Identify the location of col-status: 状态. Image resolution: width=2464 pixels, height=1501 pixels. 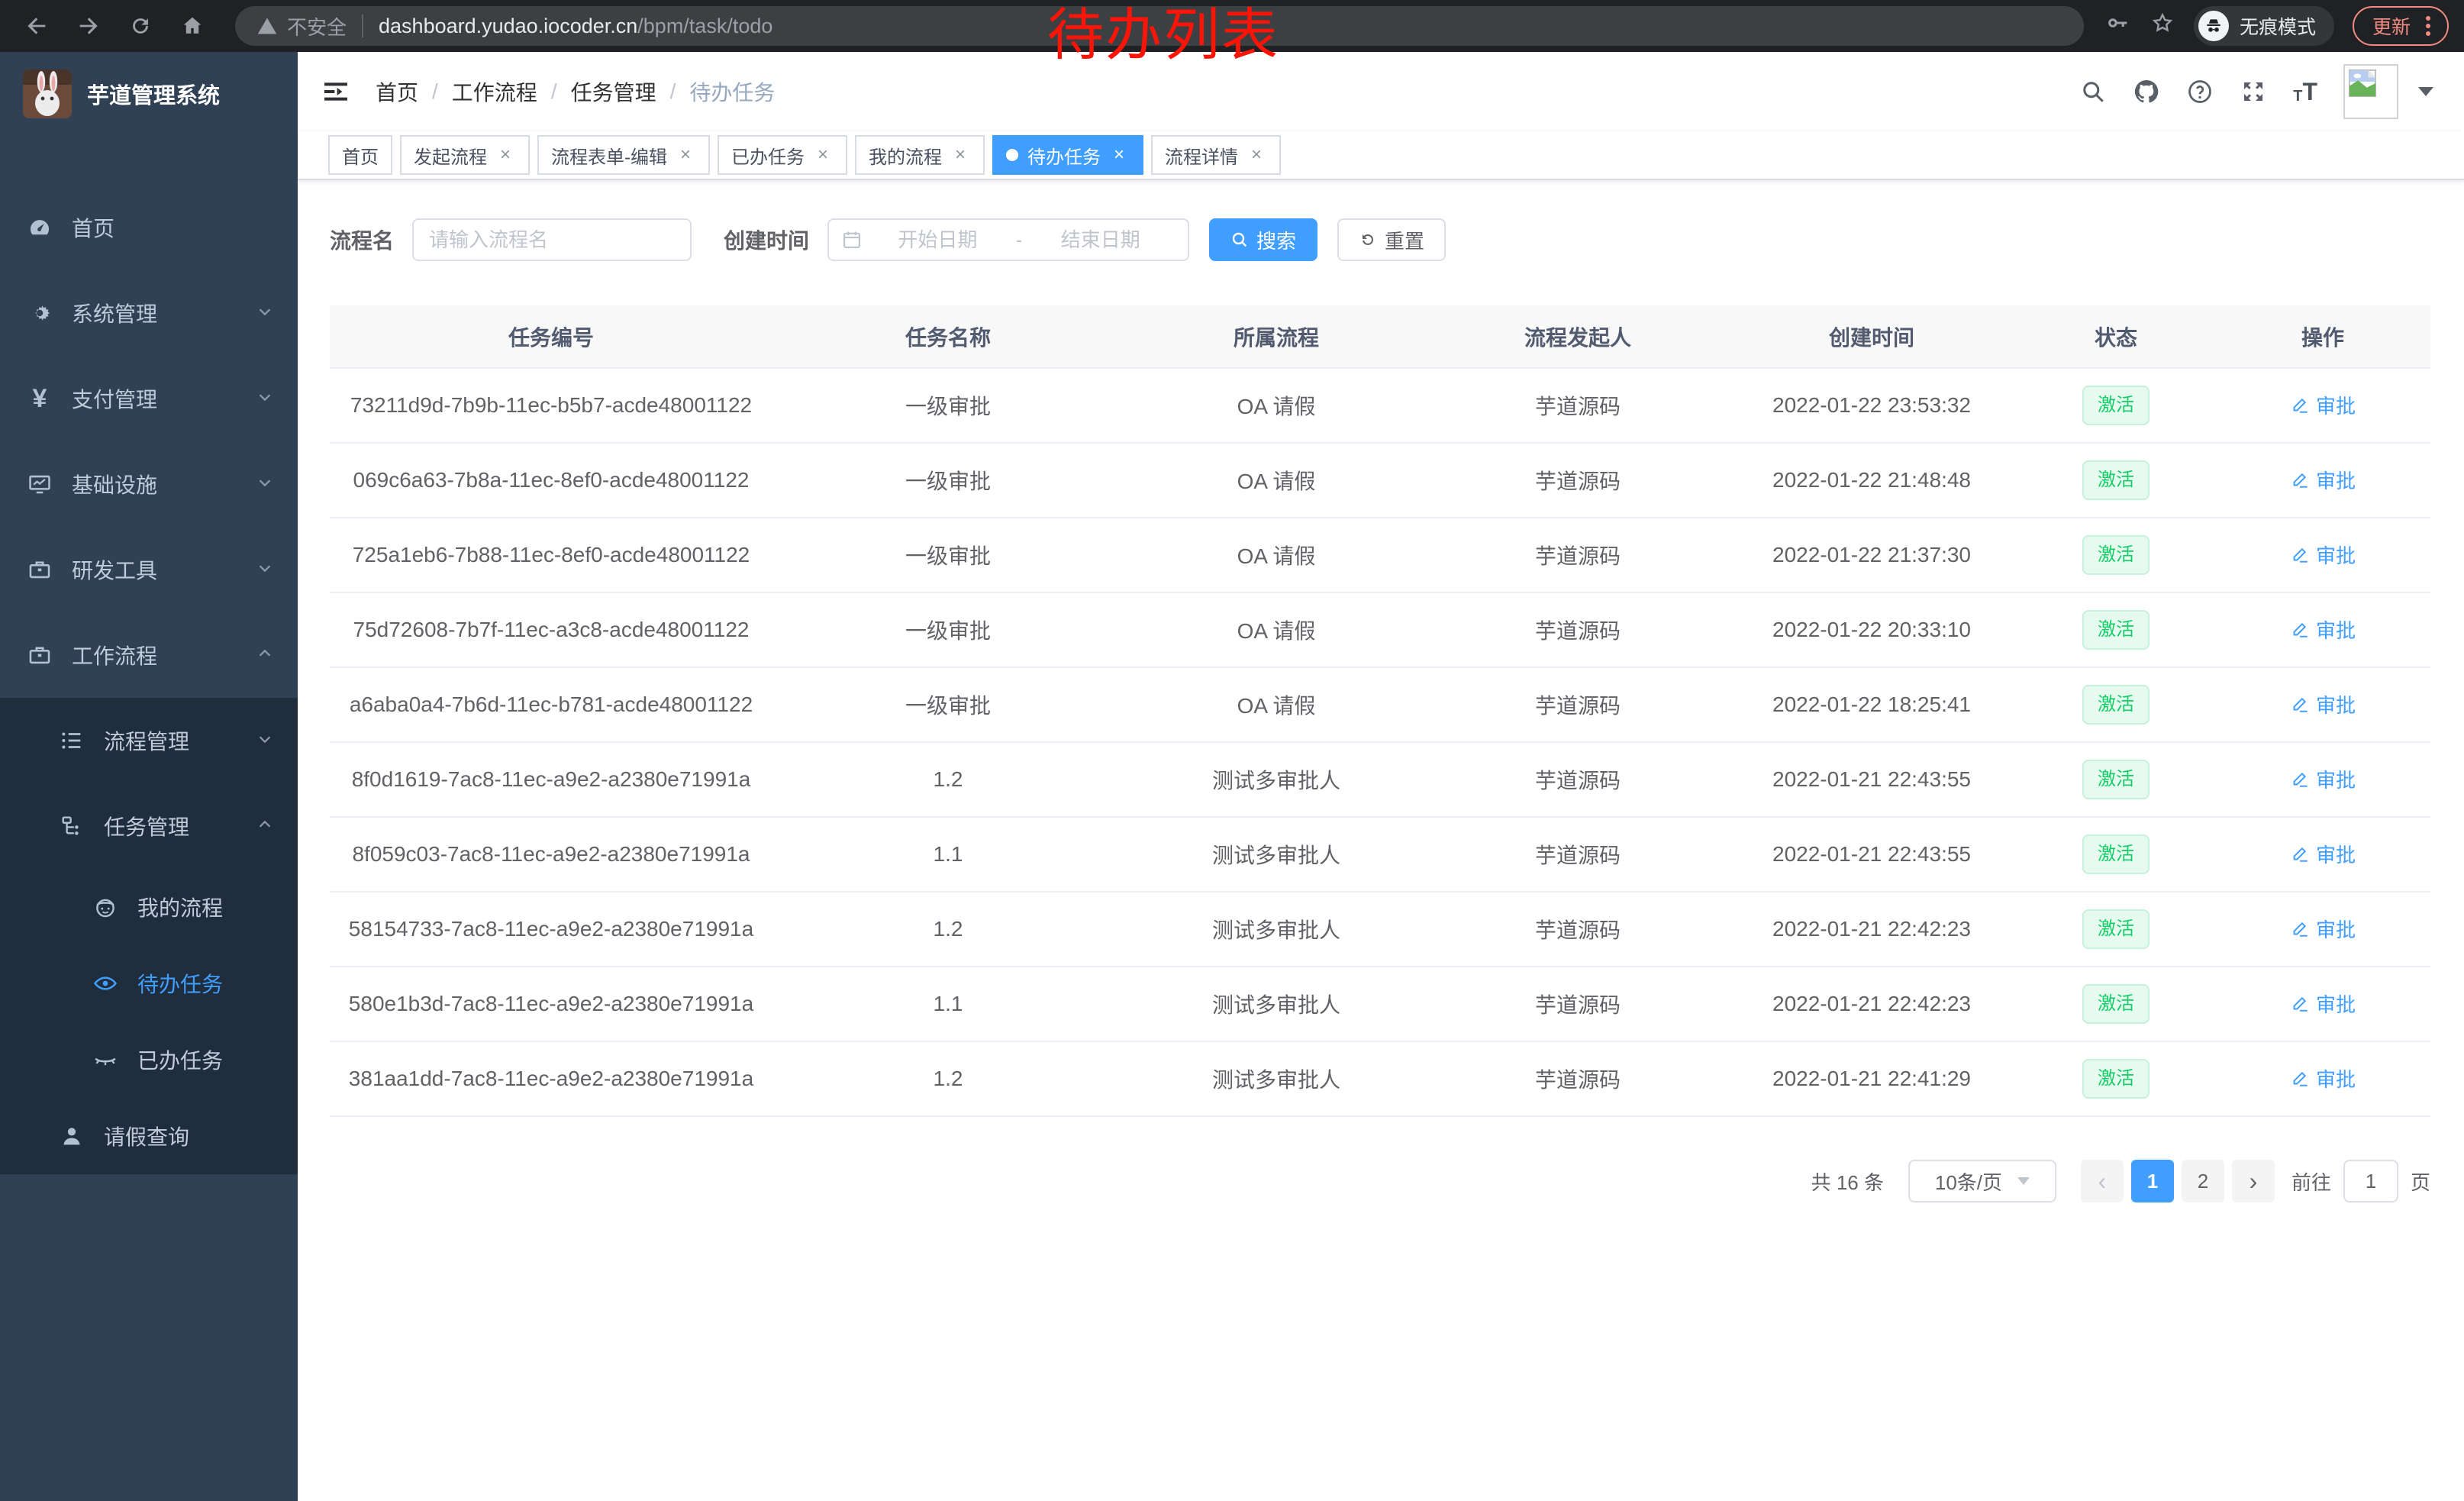
(2116, 337).